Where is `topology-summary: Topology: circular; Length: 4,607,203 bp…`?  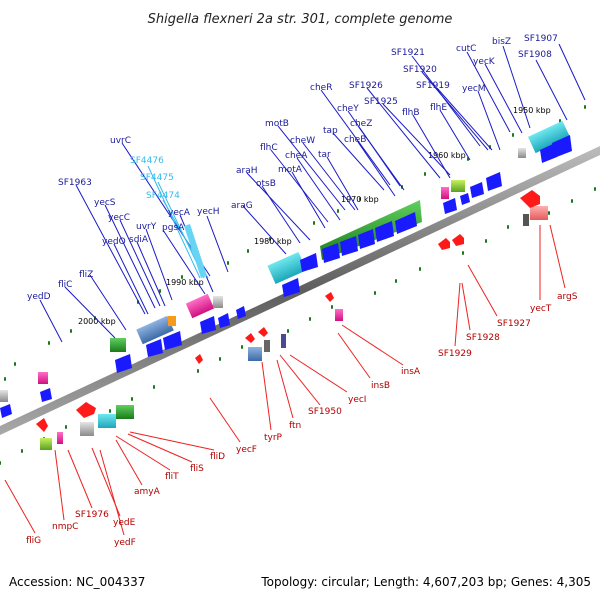
topology-summary: Topology: circular; Length: 4,607,203 bp… is located at coordinates (425, 582).